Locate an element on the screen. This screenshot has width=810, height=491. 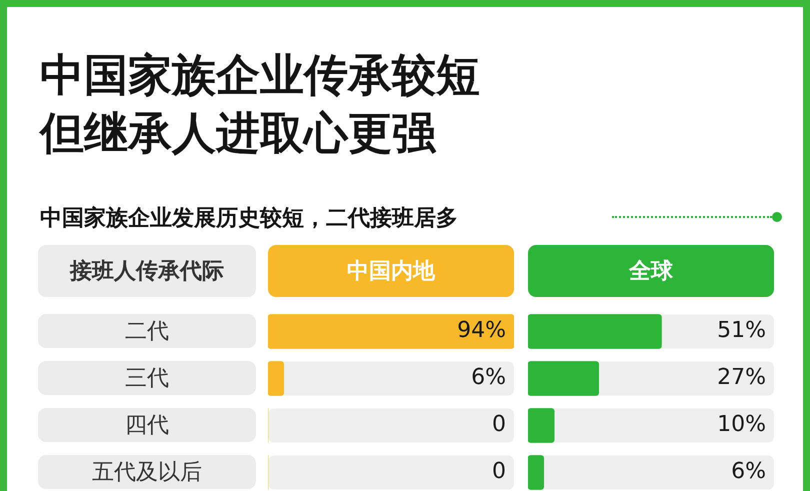
chart-subtitle: 中国家族企业发展历史较短，二代接班居多 is located at coordinates (249, 218).